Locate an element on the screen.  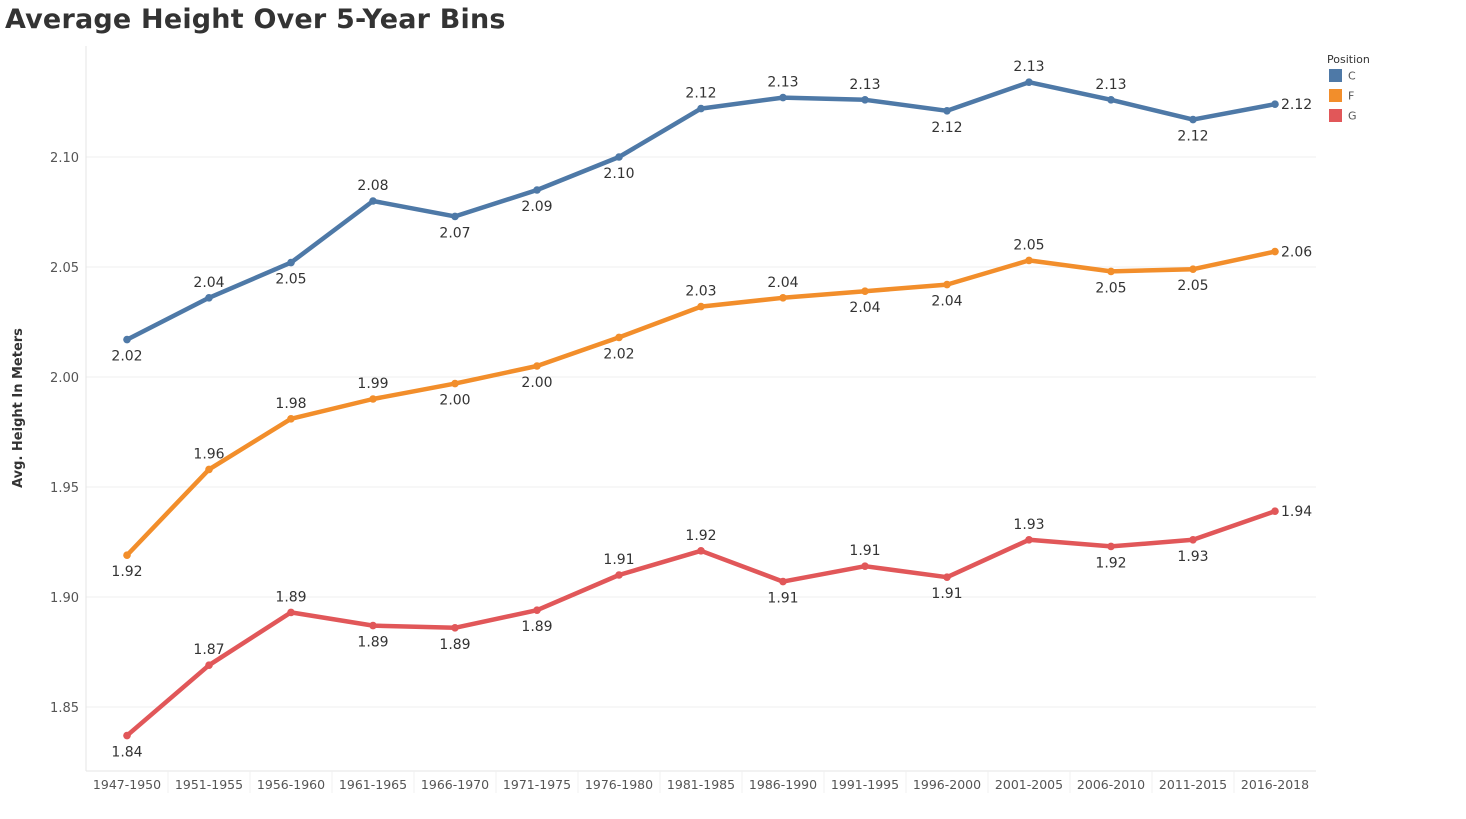
data-label: 2.12 is located at coordinates (1192, 137).